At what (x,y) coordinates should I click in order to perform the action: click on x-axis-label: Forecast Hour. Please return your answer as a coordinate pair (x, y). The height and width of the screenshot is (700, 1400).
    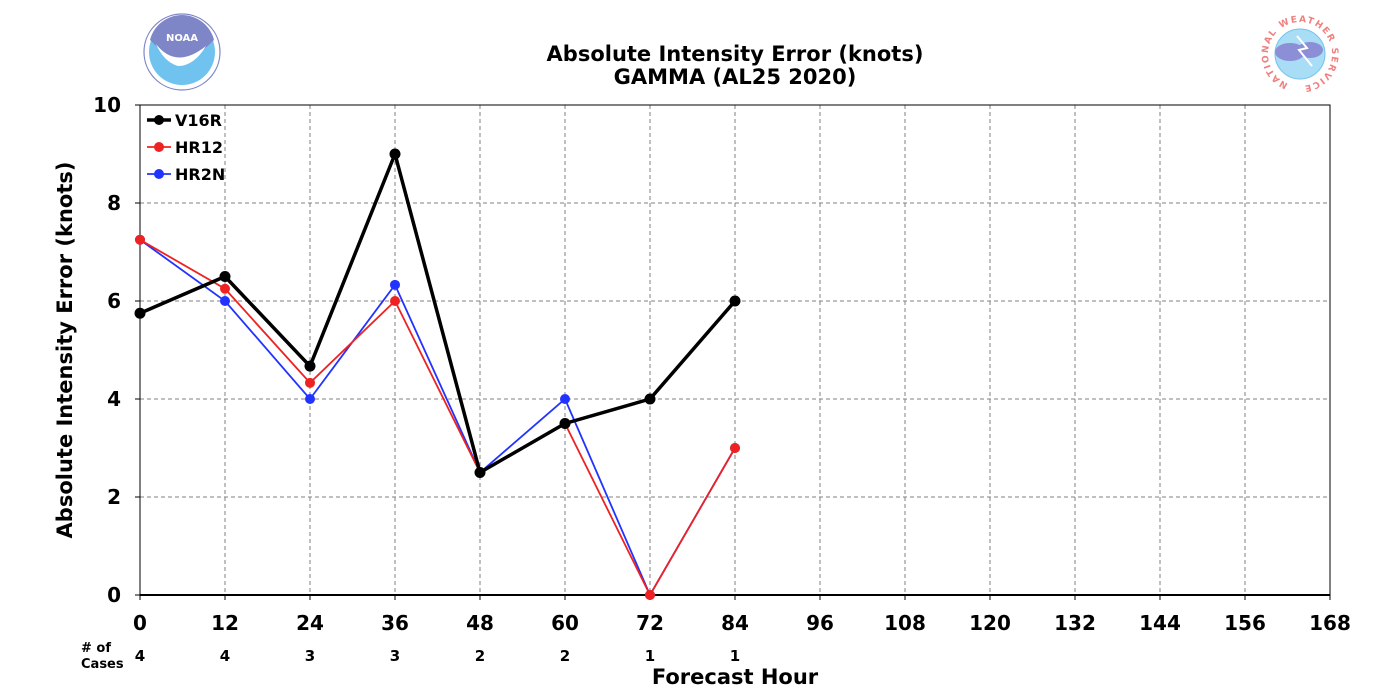
    Looking at the image, I should click on (735, 677).